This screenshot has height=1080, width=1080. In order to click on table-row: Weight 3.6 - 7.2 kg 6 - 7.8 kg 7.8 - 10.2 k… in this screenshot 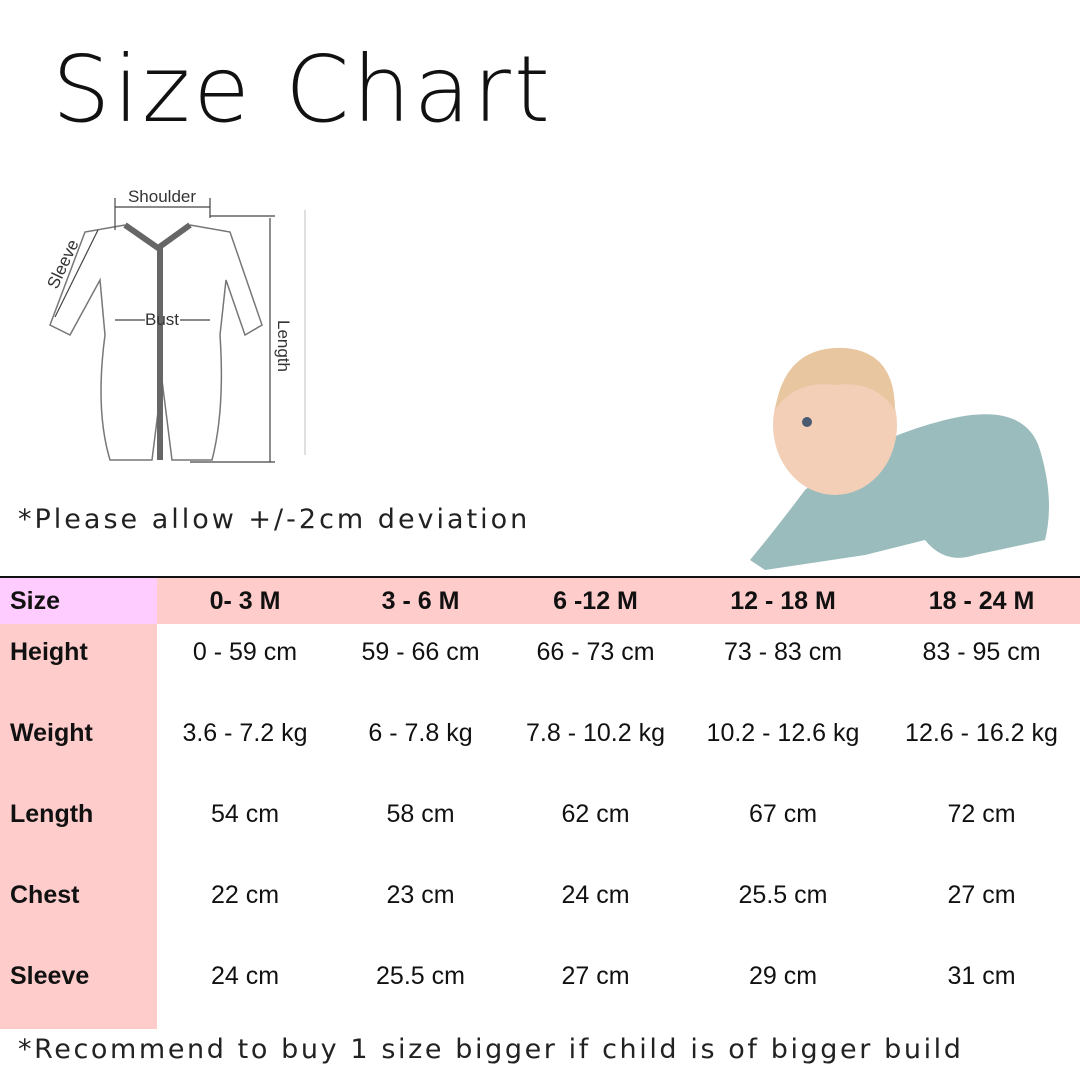, I will do `click(540, 745)`.